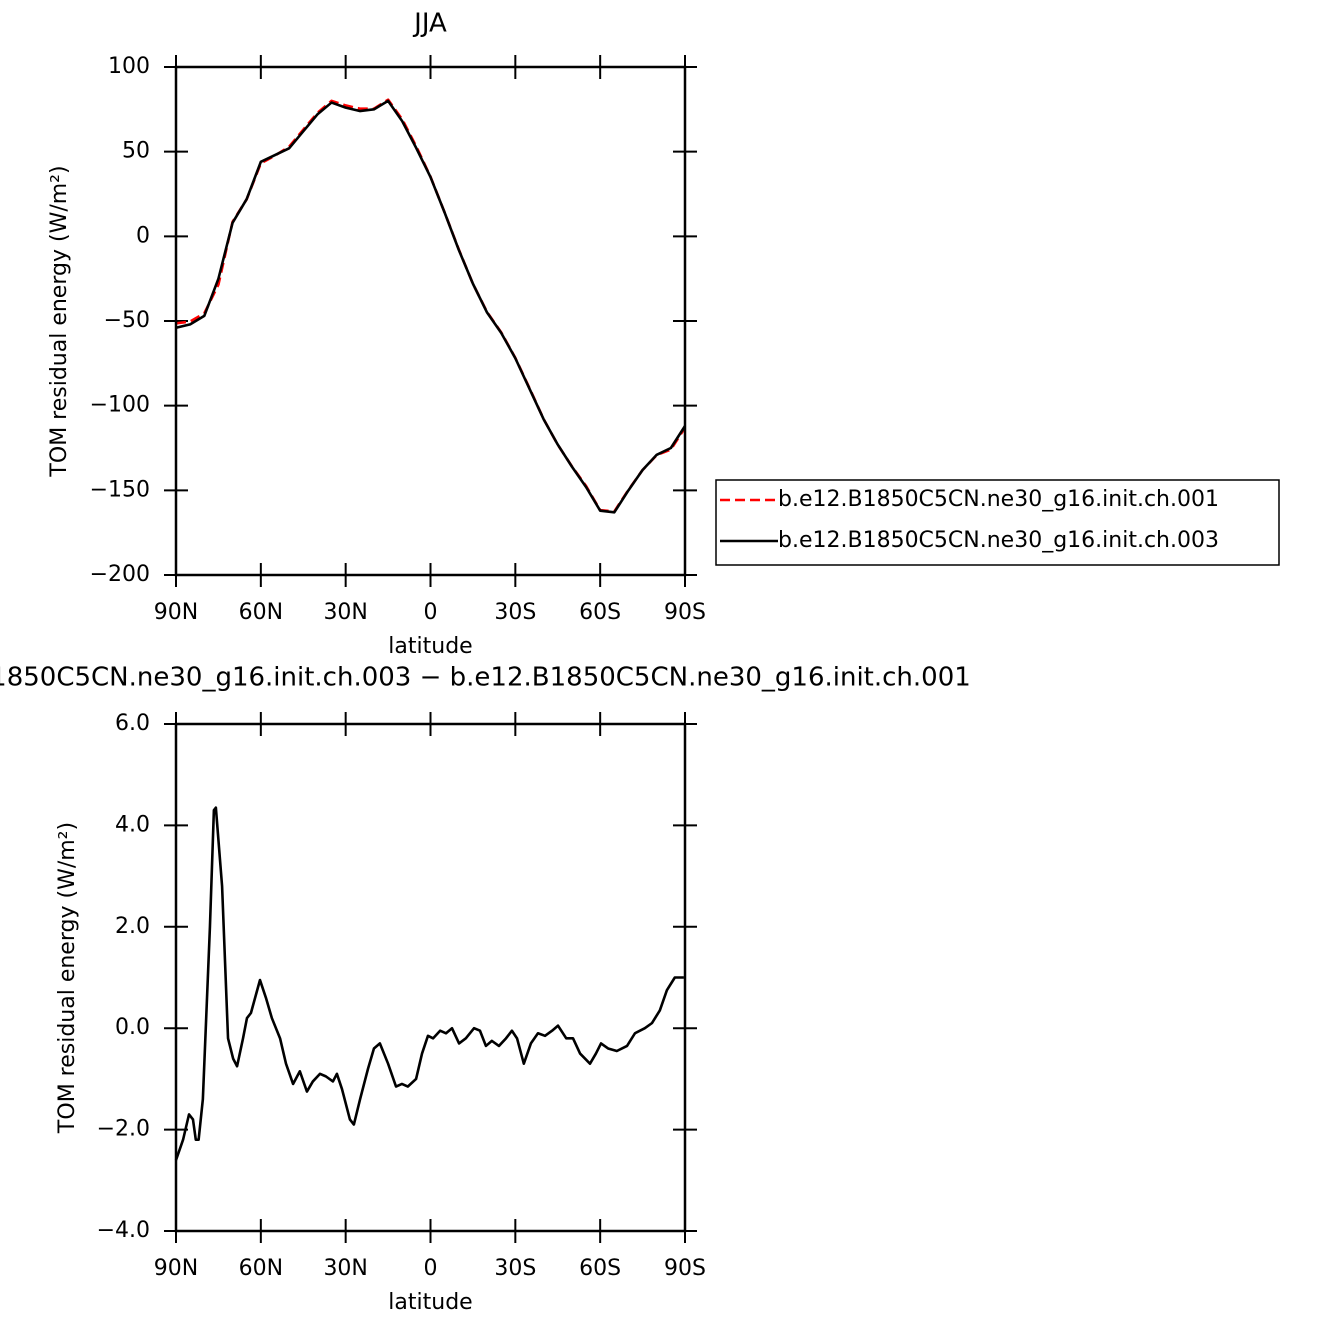 Image resolution: width=1324 pixels, height=1325 pixels. I want to click on y-tick-label: 4.0, so click(132, 824).